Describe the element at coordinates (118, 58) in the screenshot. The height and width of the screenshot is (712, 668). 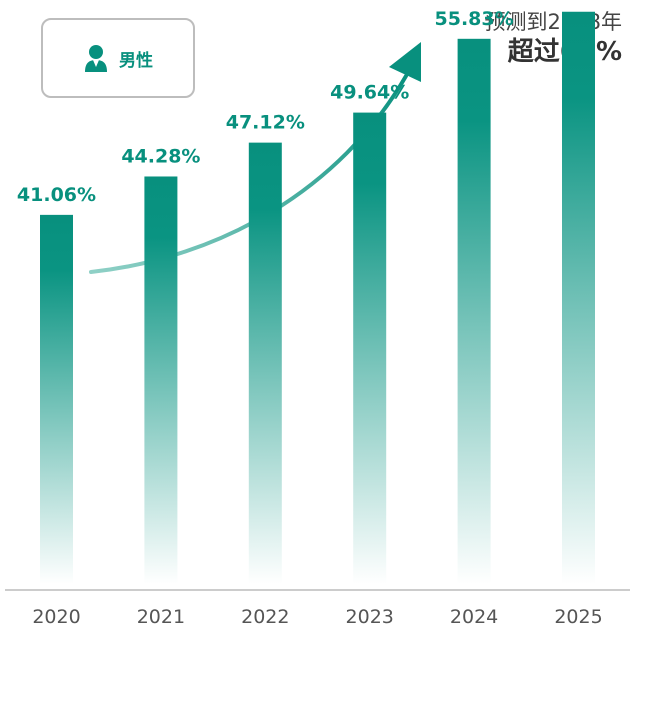
I see `legend: 男性` at that location.